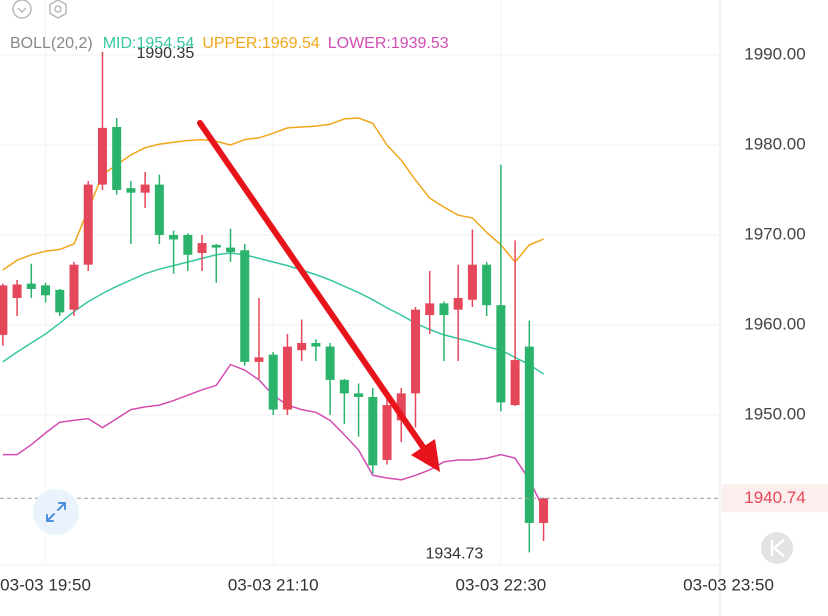 This screenshot has width=828, height=616. I want to click on settings-icon-center, so click(58, 9).